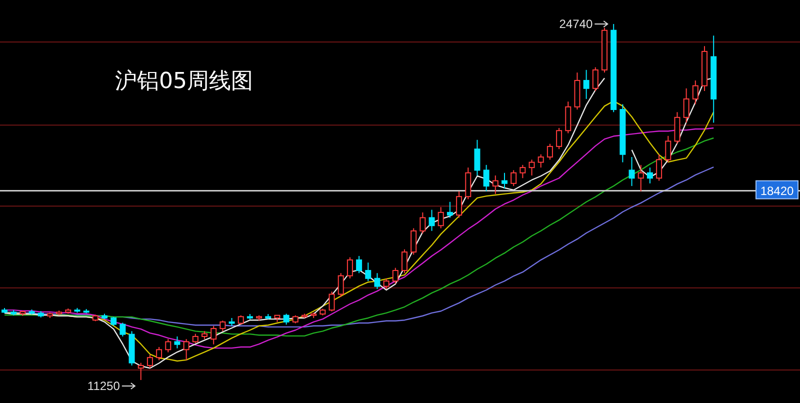 The height and width of the screenshot is (403, 800). What do you see at coordinates (777, 191) in the screenshot?
I see `ref-line-label: 18420` at bounding box center [777, 191].